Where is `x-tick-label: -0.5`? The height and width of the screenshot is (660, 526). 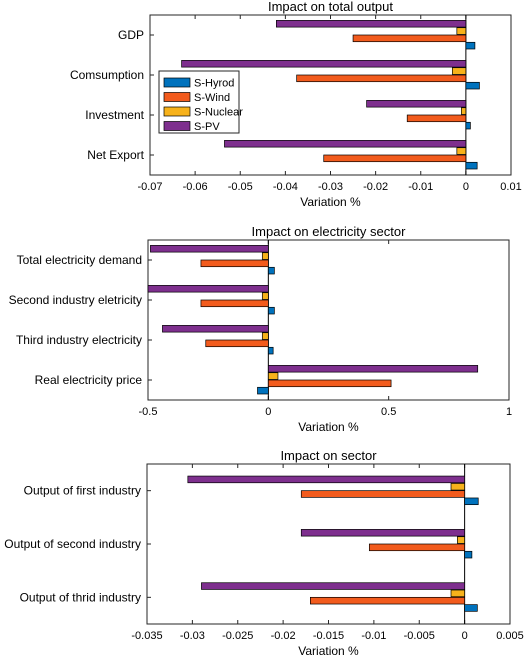
x-tick-label: -0.5 is located at coordinates (148, 412).